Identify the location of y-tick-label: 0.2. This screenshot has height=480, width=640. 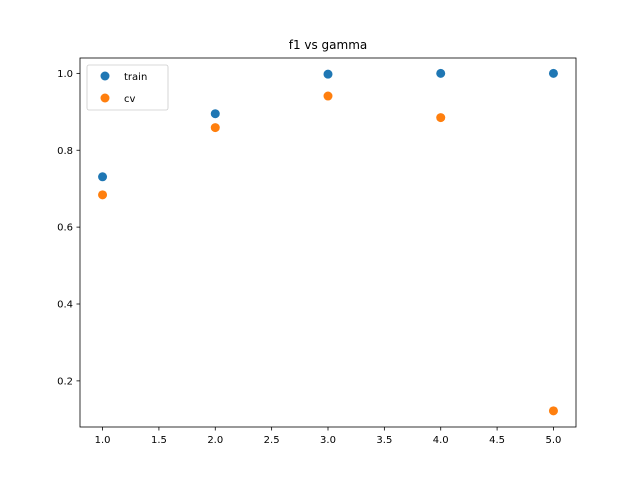
(65, 381).